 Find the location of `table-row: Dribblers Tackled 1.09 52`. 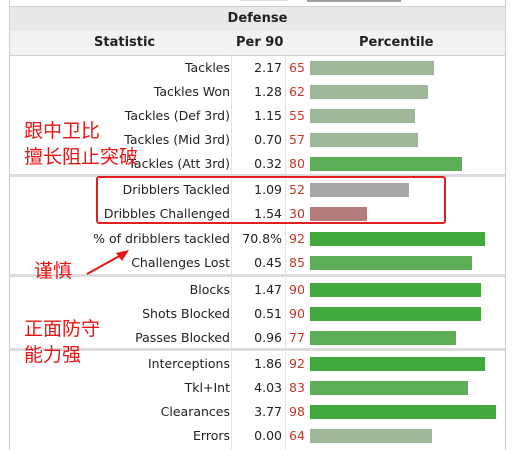

table-row: Dribblers Tackled 1.09 52 is located at coordinates (257, 190).